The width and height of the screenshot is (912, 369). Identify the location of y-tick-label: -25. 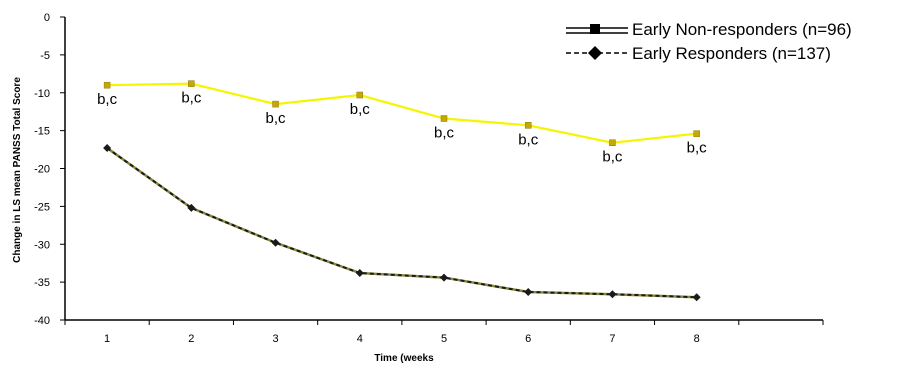
(42, 207).